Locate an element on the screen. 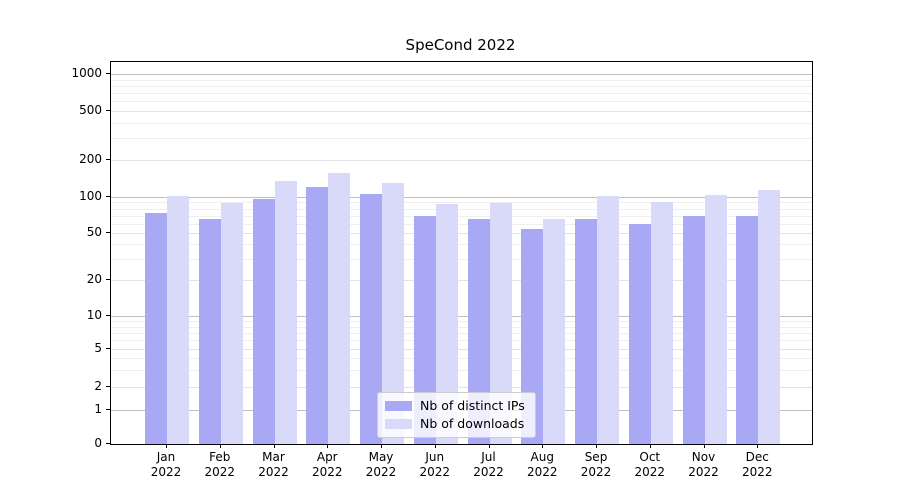  x-tick-label-line: Dec is located at coordinates (757, 457).